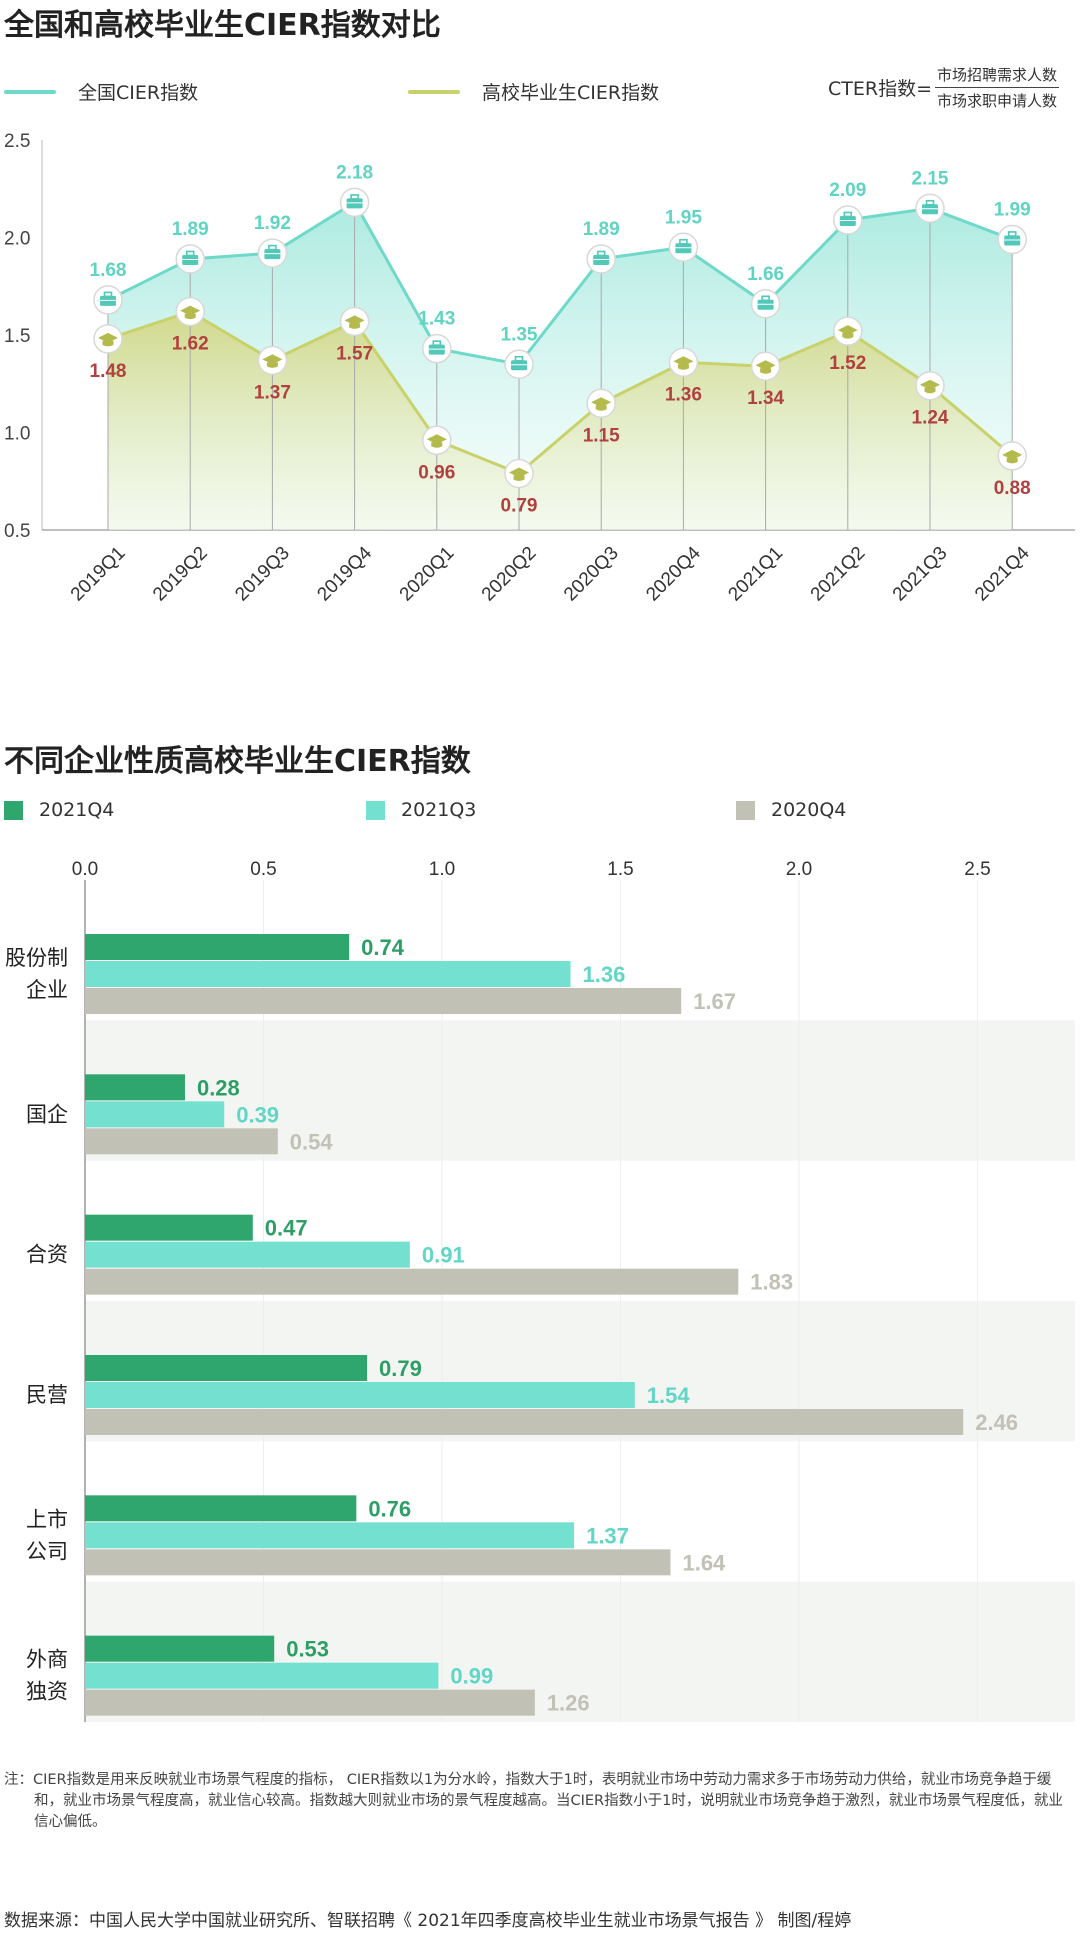  I want to click on legend-graduate: 高校毕业生CIER指数, so click(533, 91).